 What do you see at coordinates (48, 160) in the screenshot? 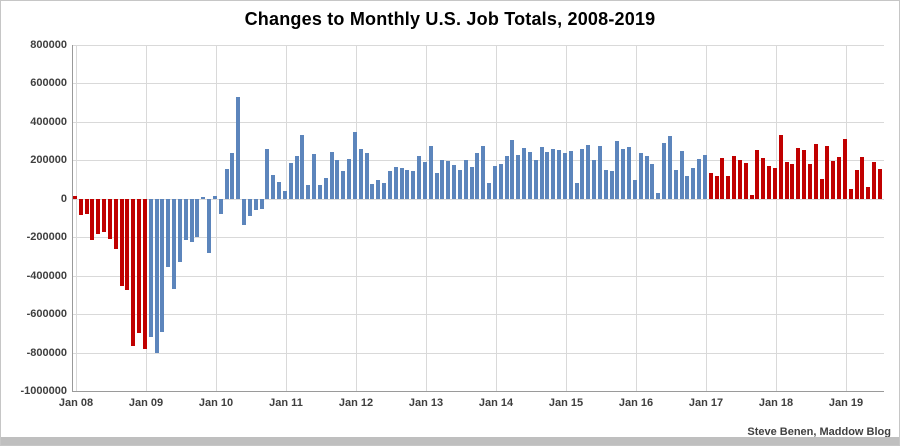
I see `y-tick-label: 200000` at bounding box center [48, 160].